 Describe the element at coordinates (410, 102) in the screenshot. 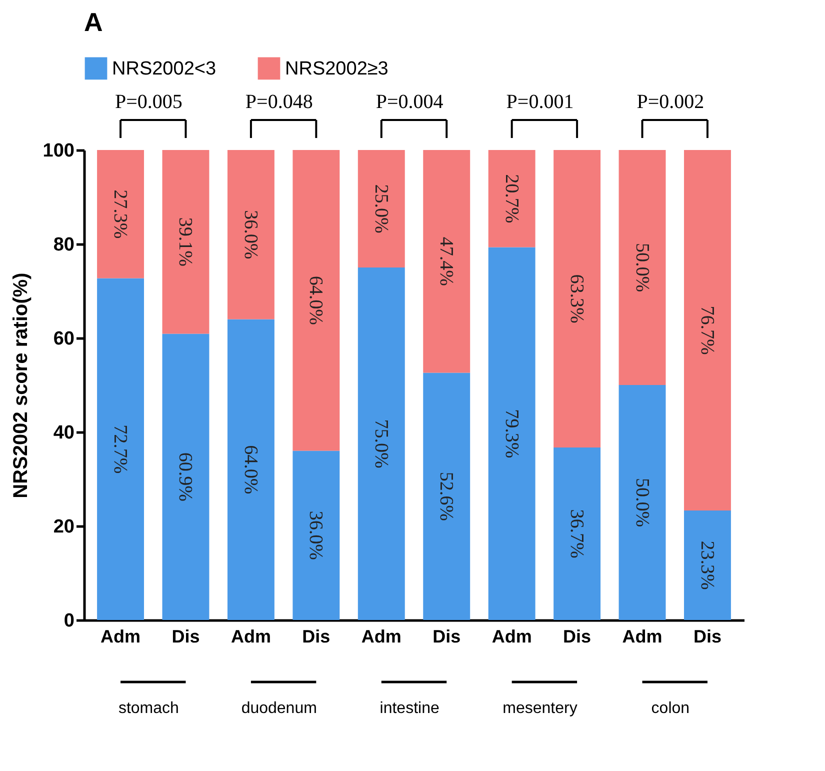

I see `text: P=0.004` at that location.